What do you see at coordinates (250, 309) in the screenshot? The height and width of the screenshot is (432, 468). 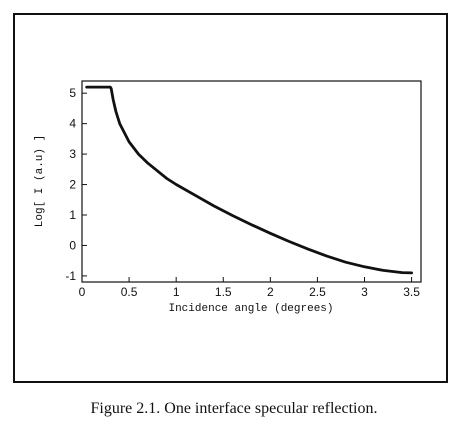 I see `x-axis-label: Incidence angle (degrees)` at bounding box center [250, 309].